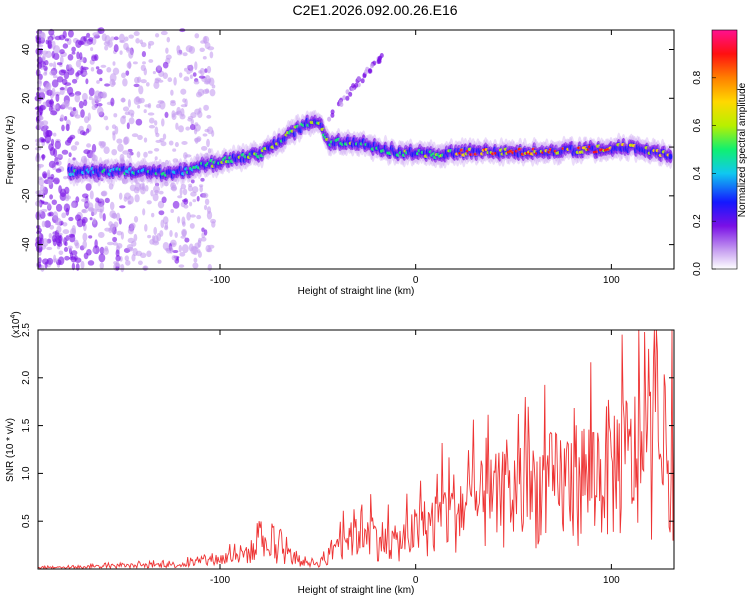  I want to click on spectrogram-x-axis-label: Height of straight line (km), so click(356, 291).